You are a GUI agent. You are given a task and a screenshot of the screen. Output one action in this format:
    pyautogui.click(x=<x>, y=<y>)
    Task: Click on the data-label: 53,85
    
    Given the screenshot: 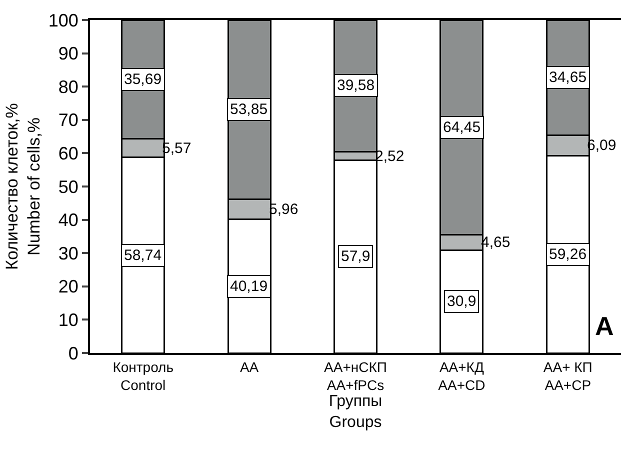 What is the action you would take?
    pyautogui.click(x=249, y=109)
    